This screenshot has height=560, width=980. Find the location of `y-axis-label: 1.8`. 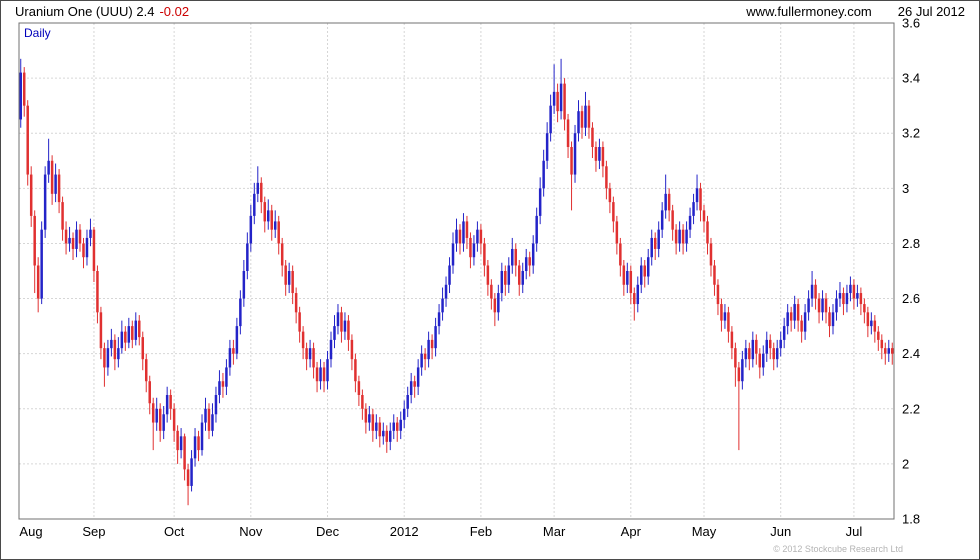

y-axis-label: 1.8 is located at coordinates (911, 519).